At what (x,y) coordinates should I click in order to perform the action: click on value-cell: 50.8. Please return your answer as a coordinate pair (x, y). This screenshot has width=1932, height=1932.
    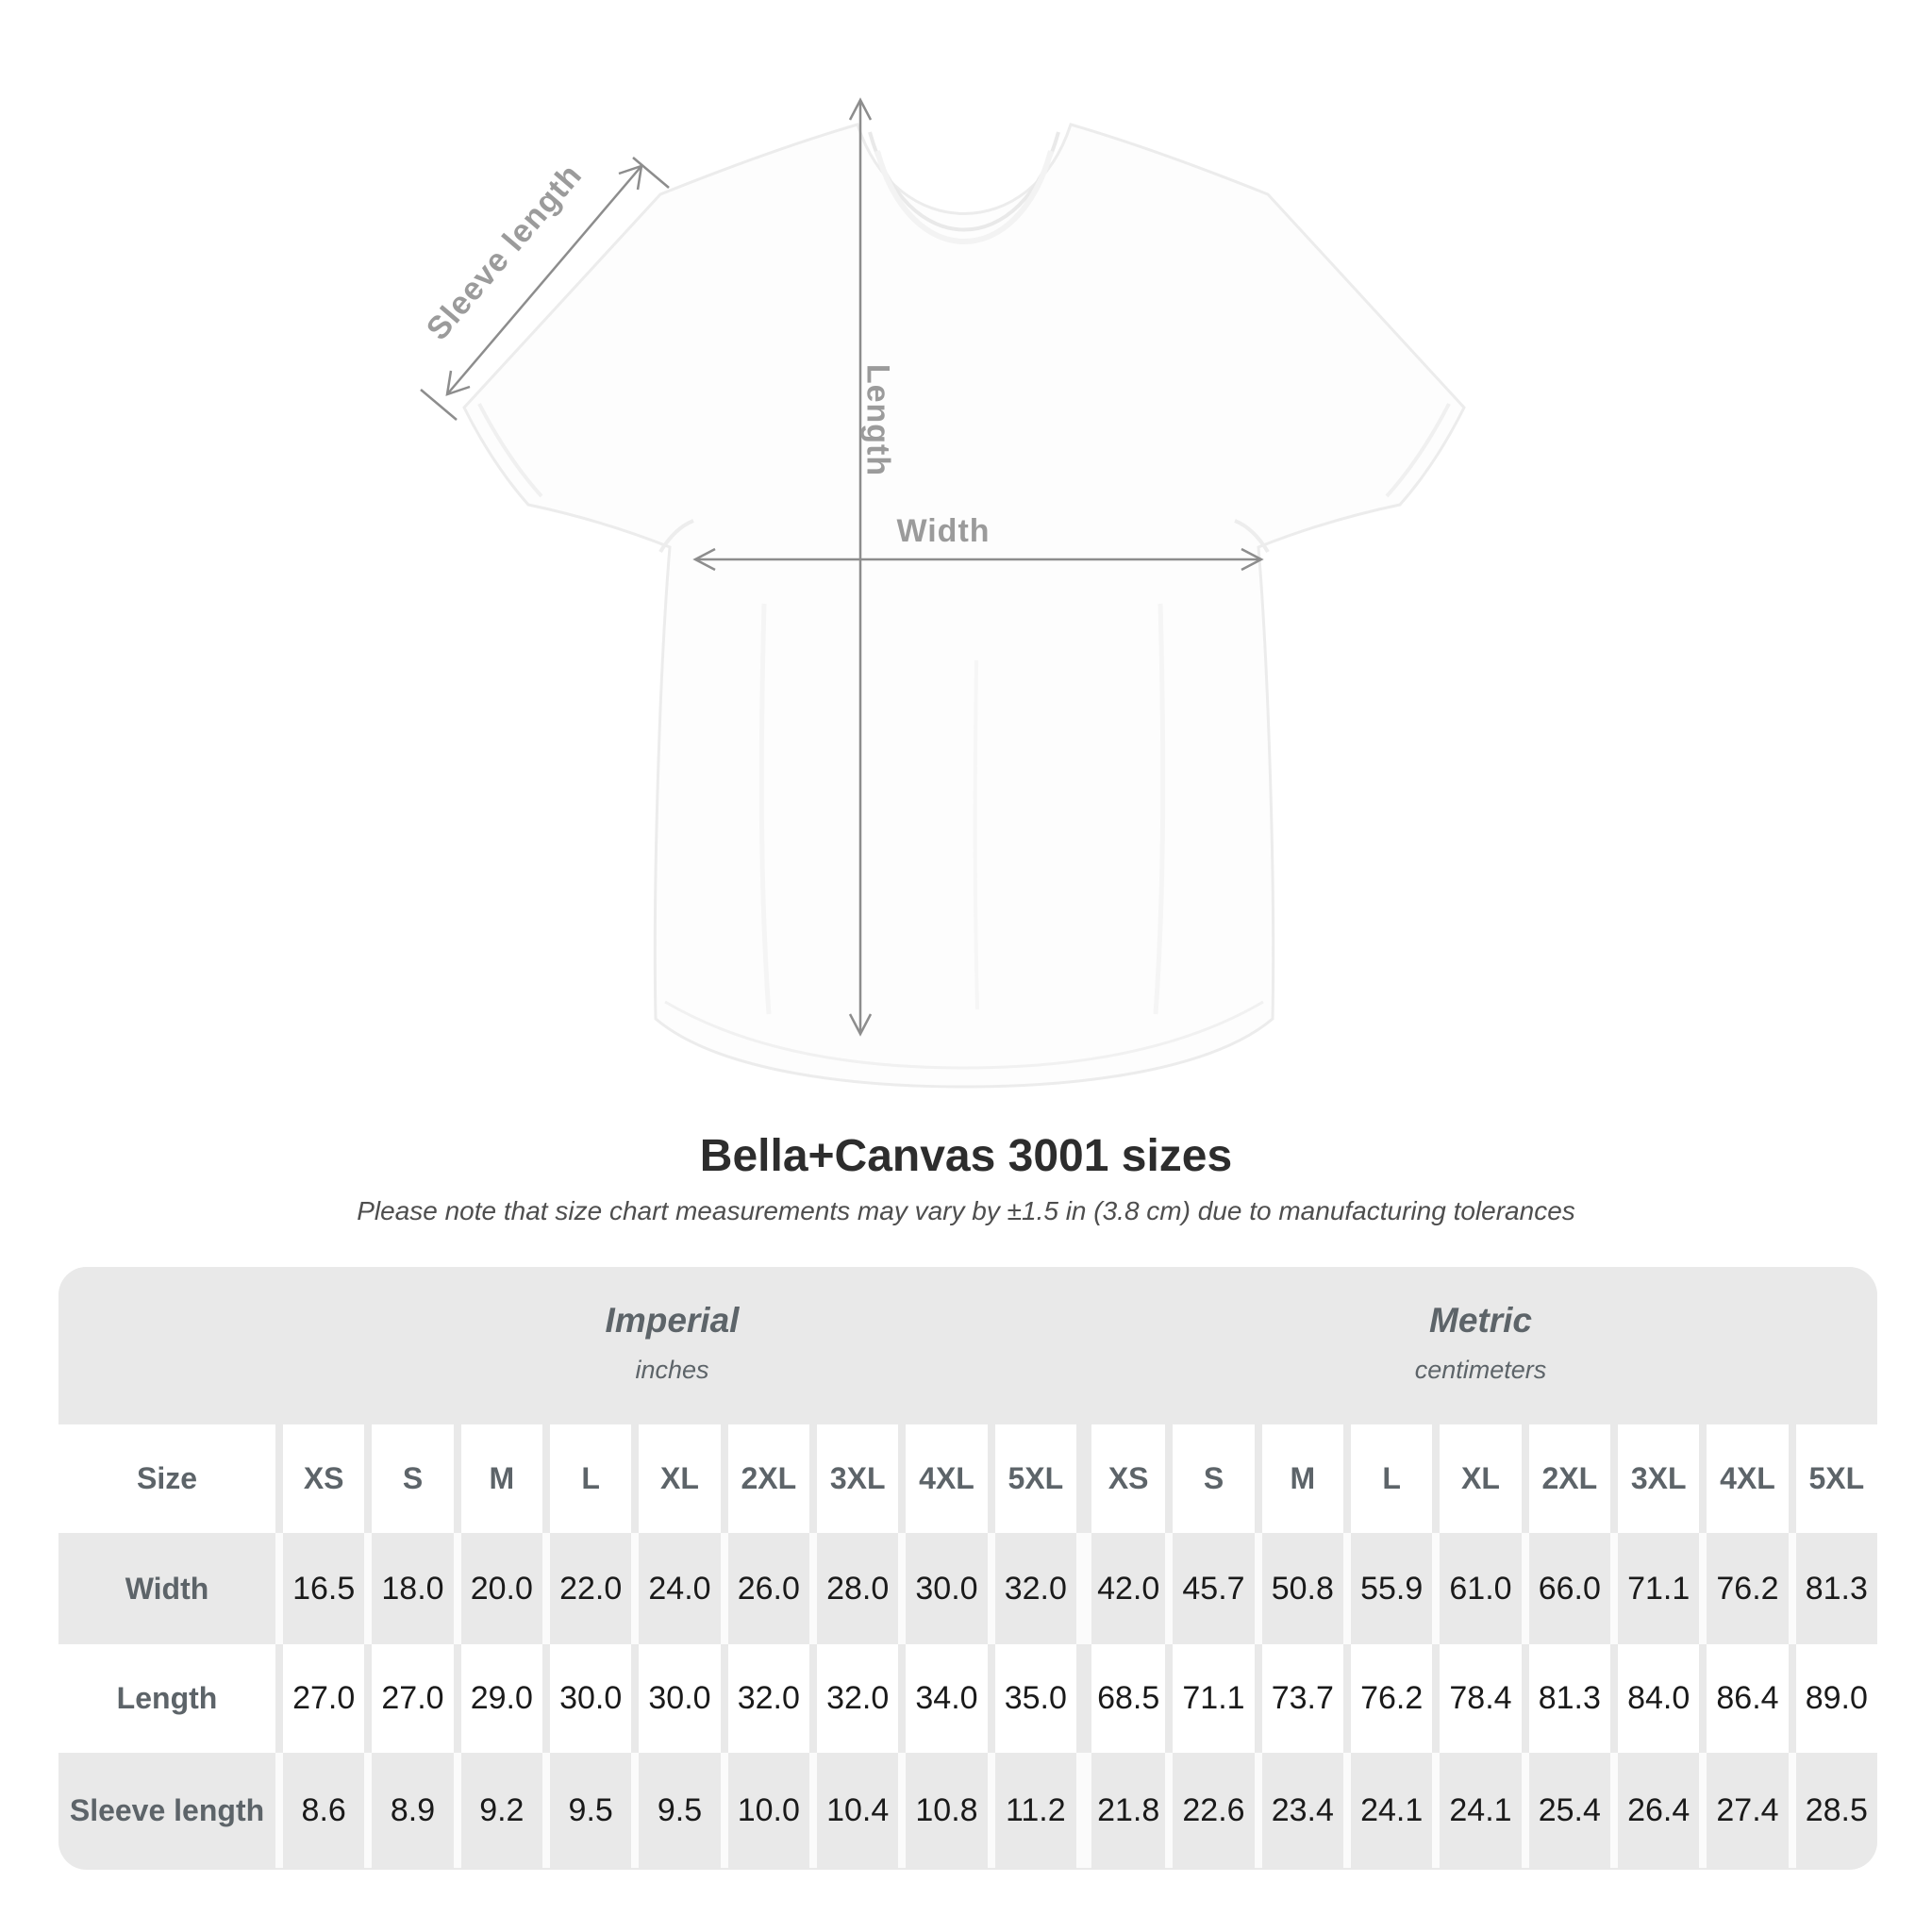
    Looking at the image, I should click on (1302, 1589).